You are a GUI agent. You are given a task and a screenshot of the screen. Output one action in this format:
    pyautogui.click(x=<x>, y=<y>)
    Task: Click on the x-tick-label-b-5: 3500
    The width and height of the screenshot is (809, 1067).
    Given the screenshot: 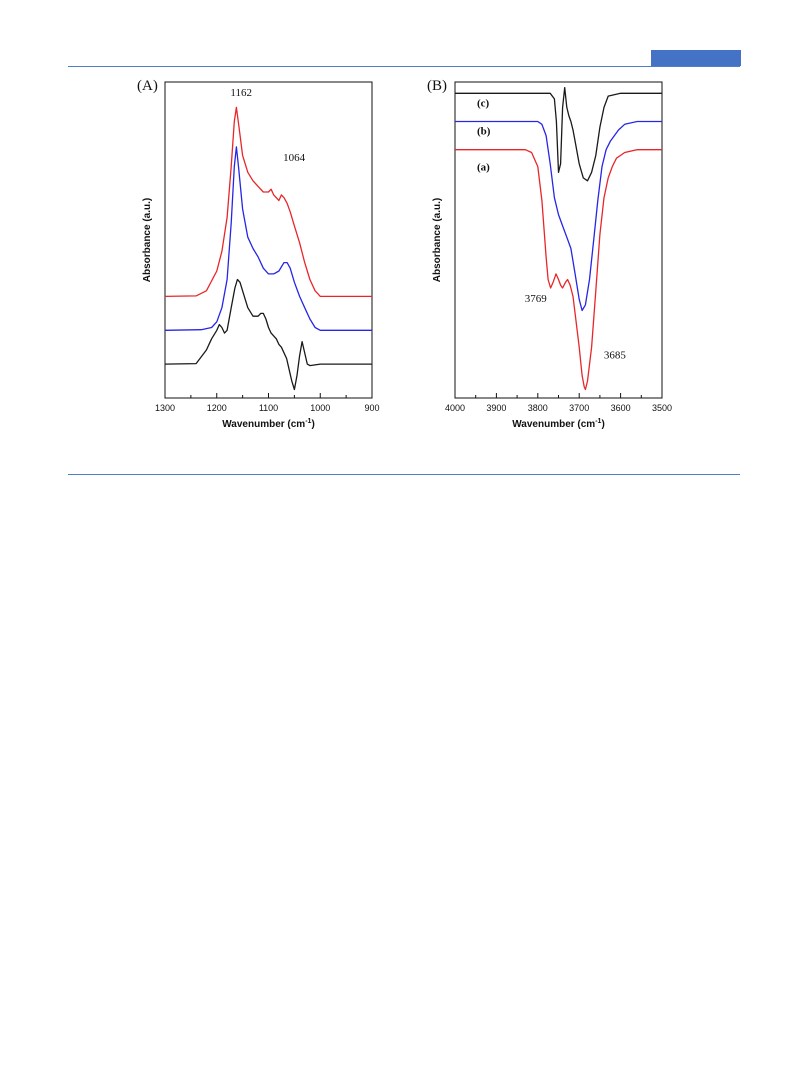 What is the action you would take?
    pyautogui.click(x=662, y=408)
    